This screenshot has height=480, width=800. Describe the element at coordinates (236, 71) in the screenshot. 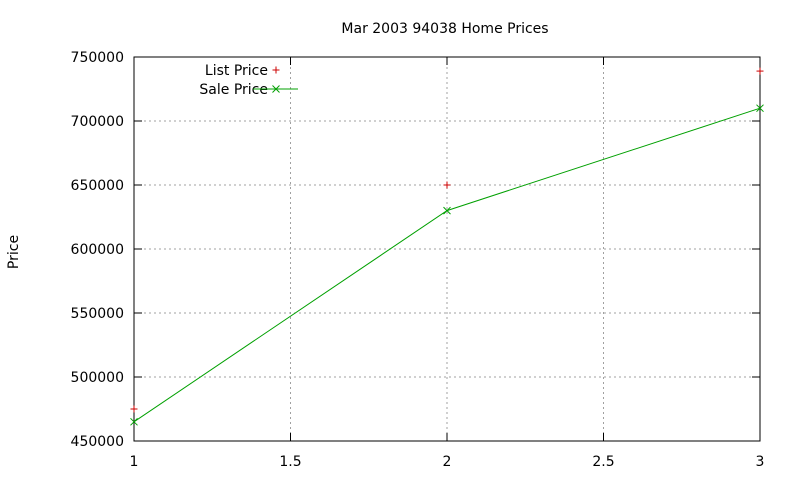

I see `legend-label-list-price: List Price` at that location.